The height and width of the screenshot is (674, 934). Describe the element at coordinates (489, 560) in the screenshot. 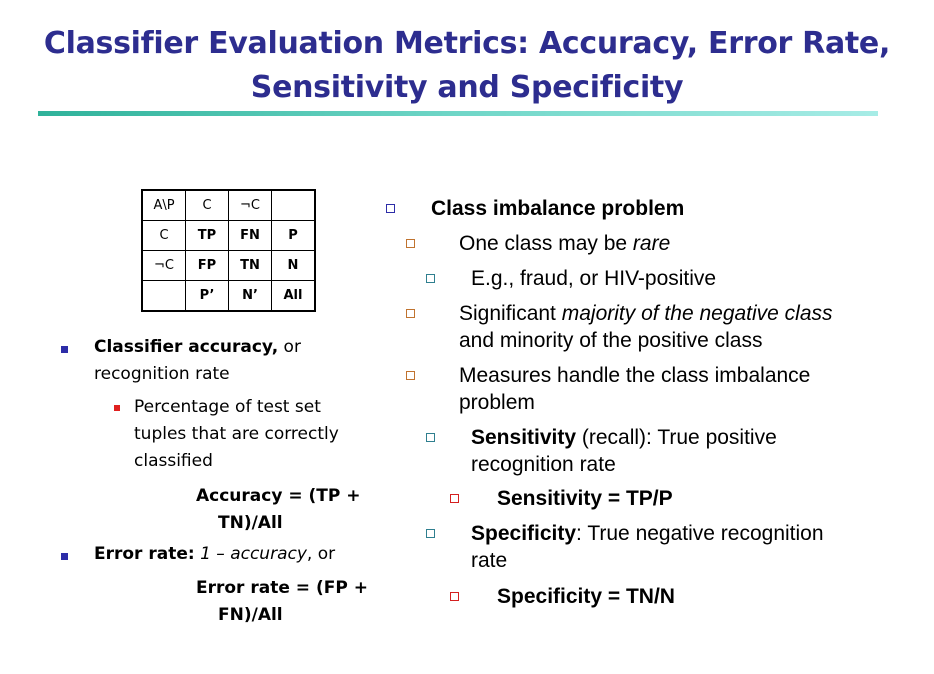

I see `specificity-line-2: rate` at that location.